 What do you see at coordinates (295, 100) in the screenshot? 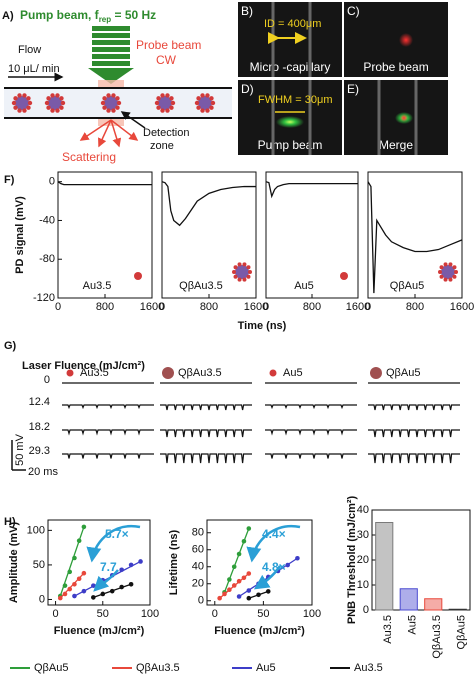
I see `fwhm-label: FWHM = 30μm` at bounding box center [295, 100].